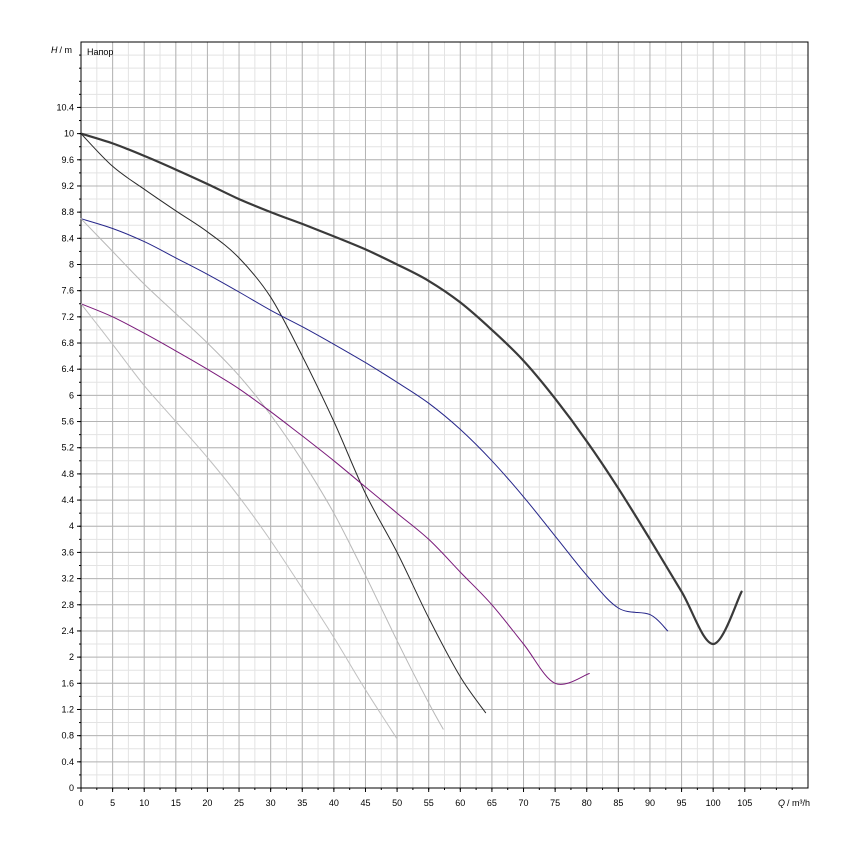 Image resolution: width=850 pixels, height=850 pixels. Describe the element at coordinates (744, 803) in the screenshot. I see `x-tick-label: 105` at that location.